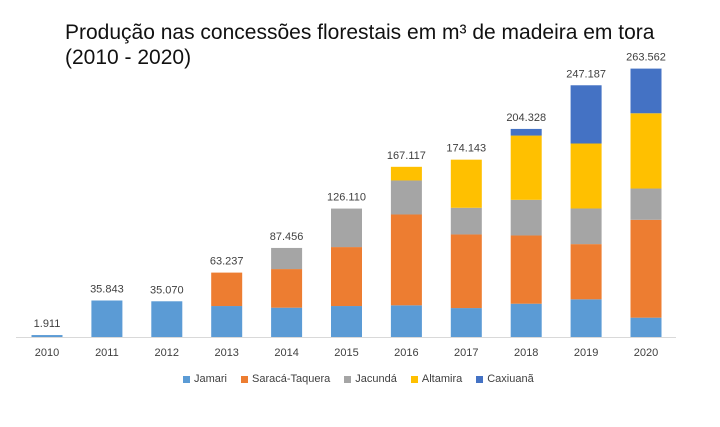  Describe the element at coordinates (107, 289) in the screenshot. I see `data-label-total-2011: 35.843` at that location.